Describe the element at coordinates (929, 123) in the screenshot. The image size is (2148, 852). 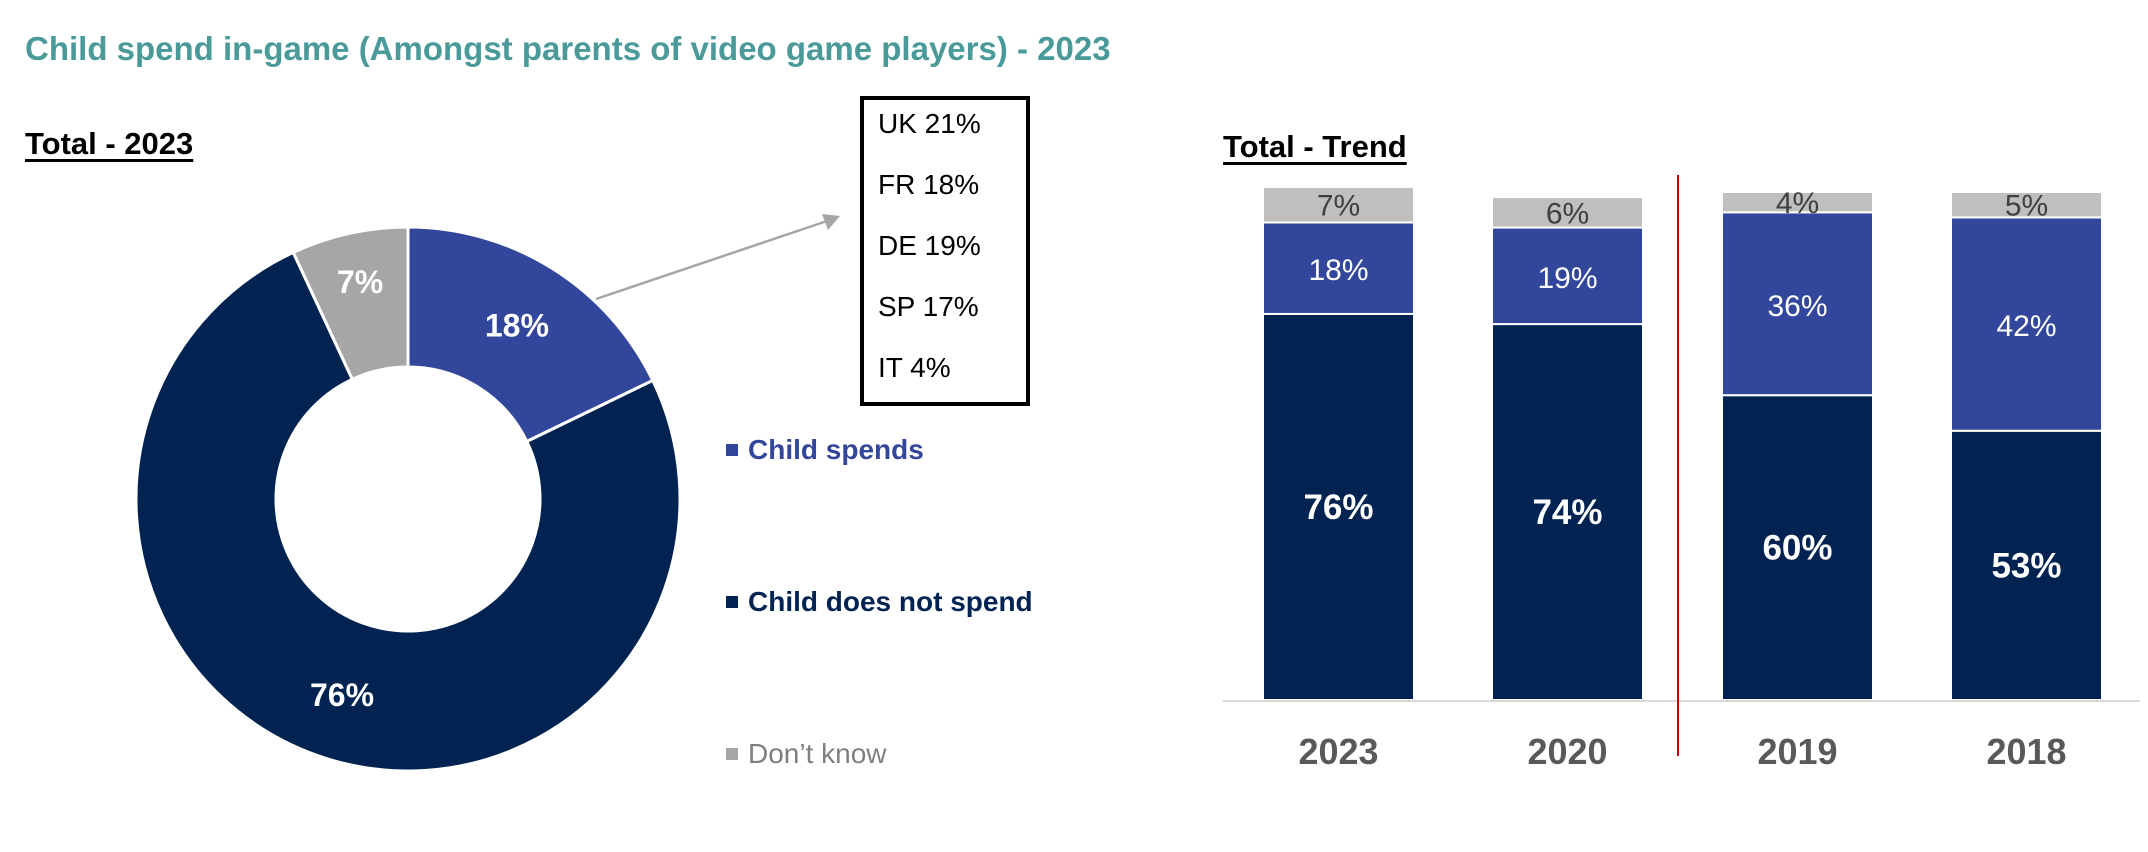
I see `callout-item: UK 21%` at that location.